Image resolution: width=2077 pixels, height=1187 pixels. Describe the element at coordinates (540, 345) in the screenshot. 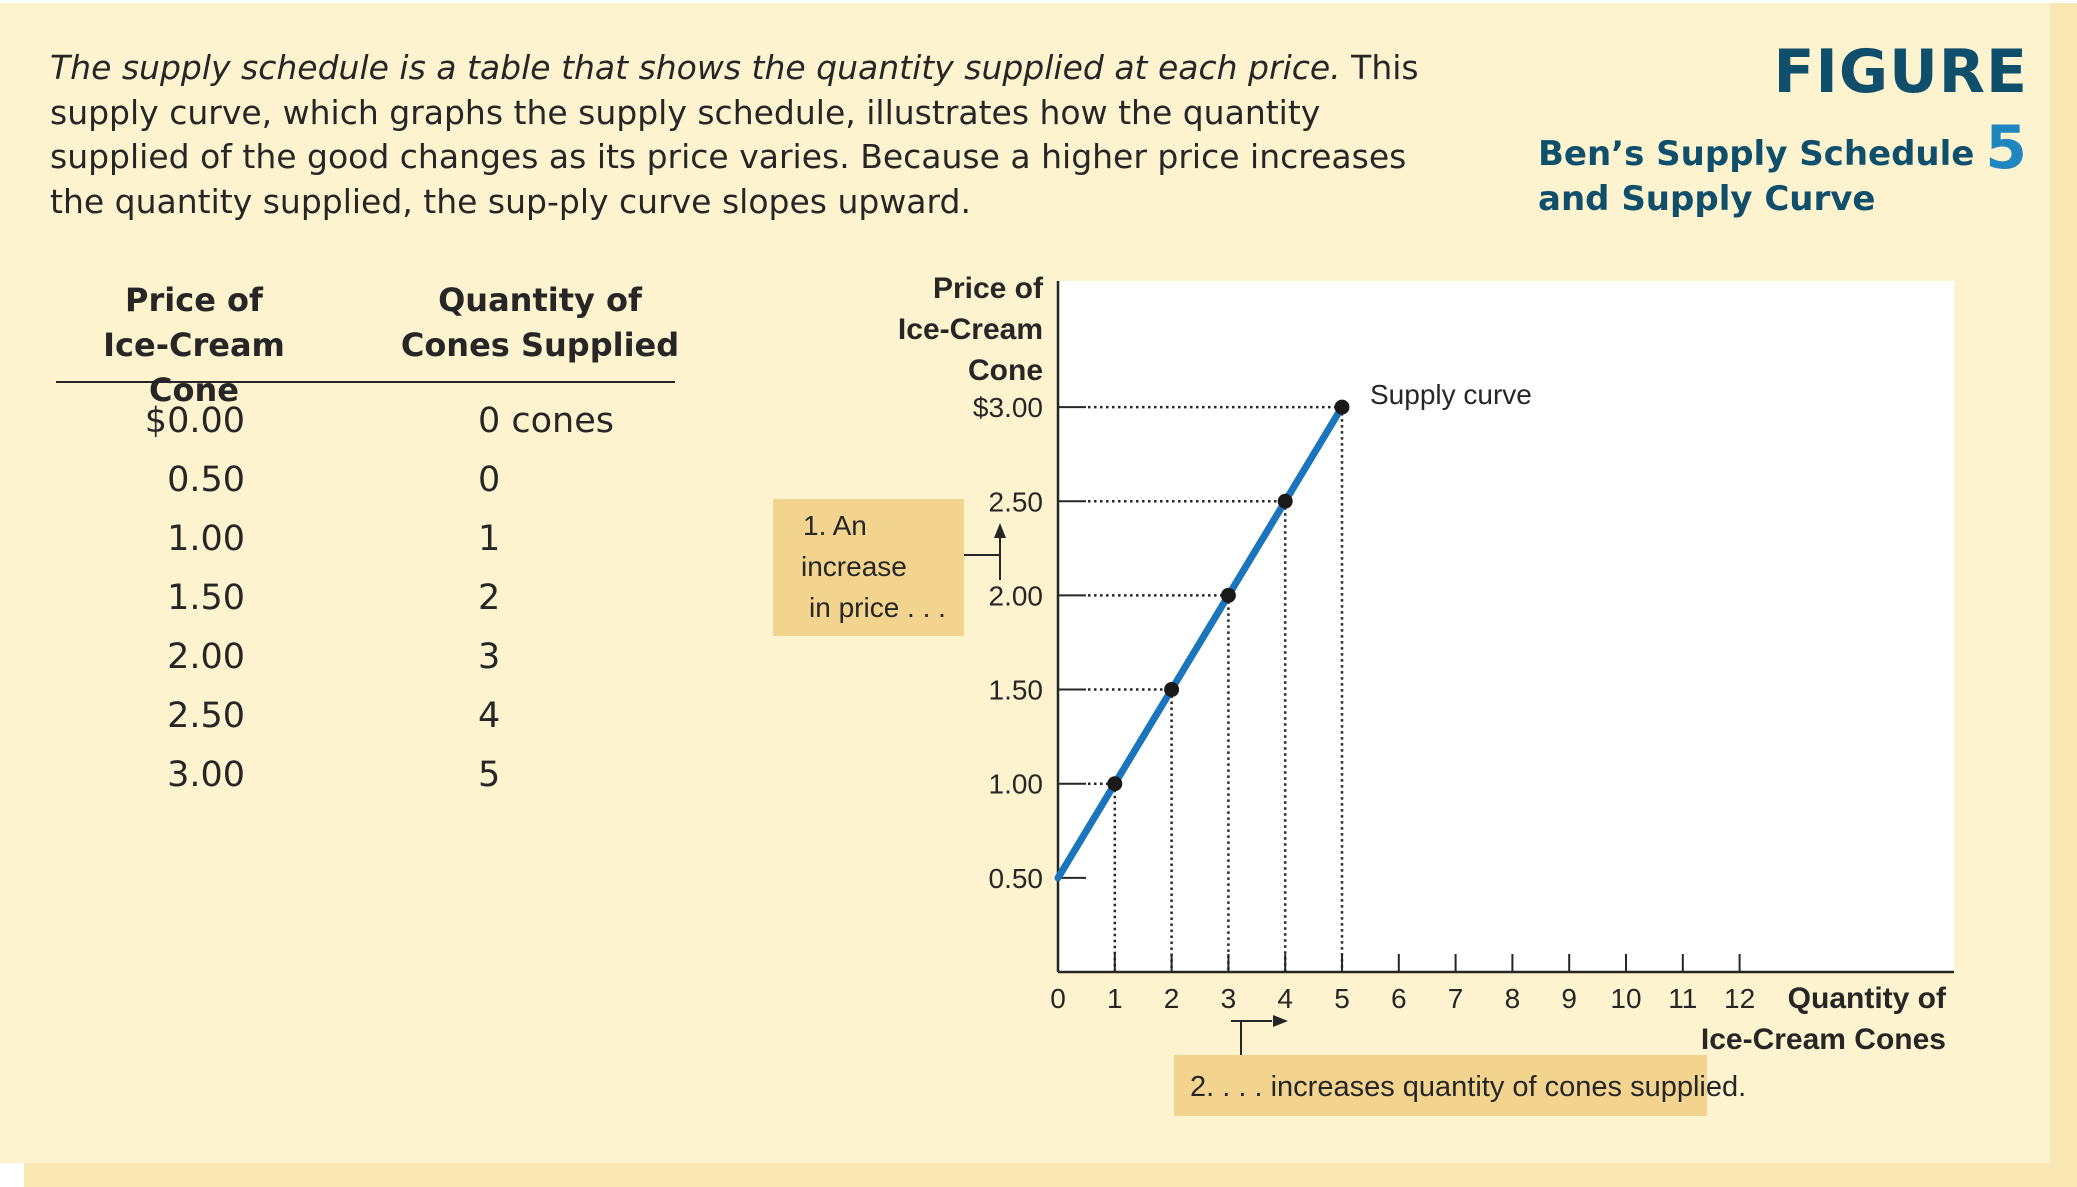

I see `table-header-quantity-line-2: Cones Supplied` at that location.